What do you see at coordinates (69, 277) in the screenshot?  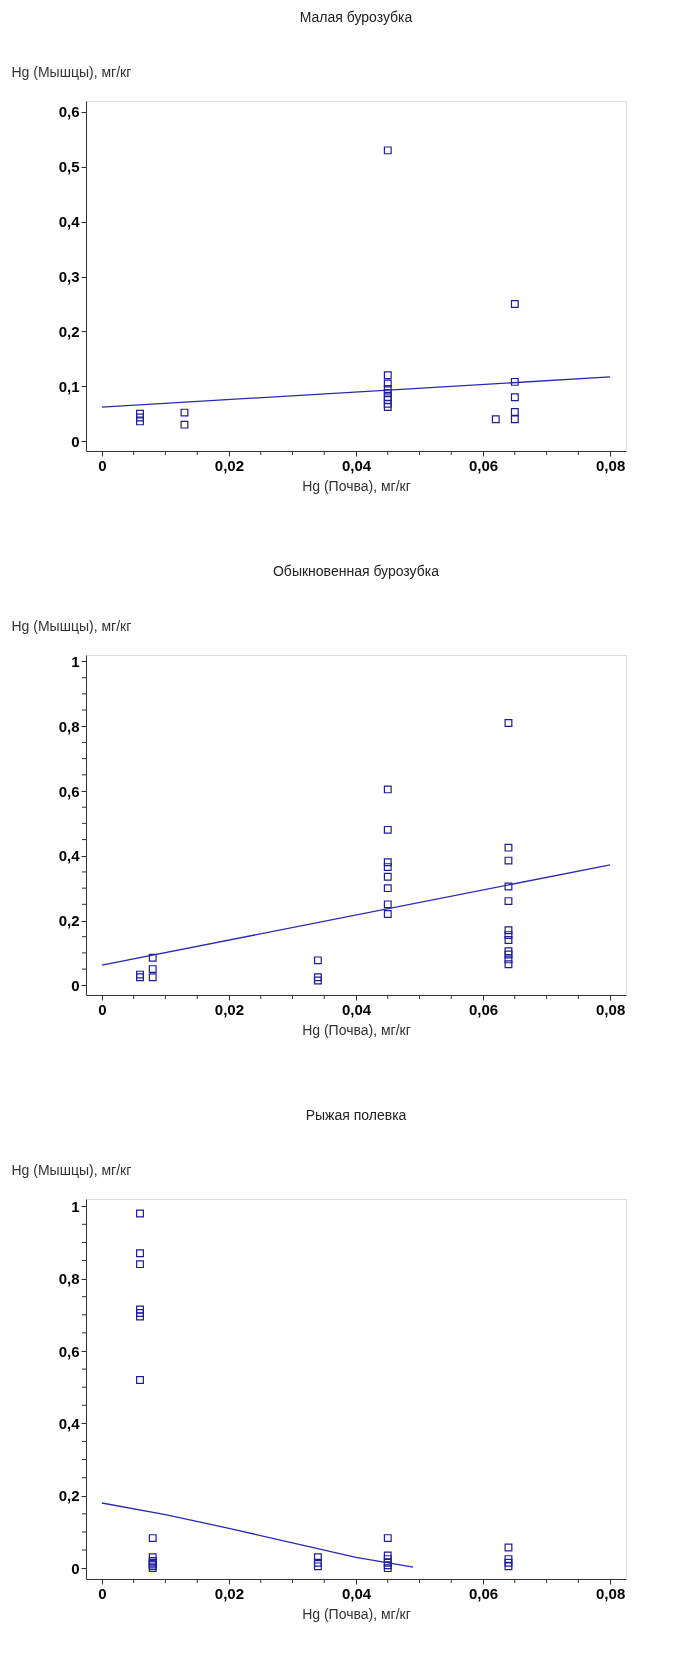 I see `y-tick-label: 0,3` at bounding box center [69, 277].